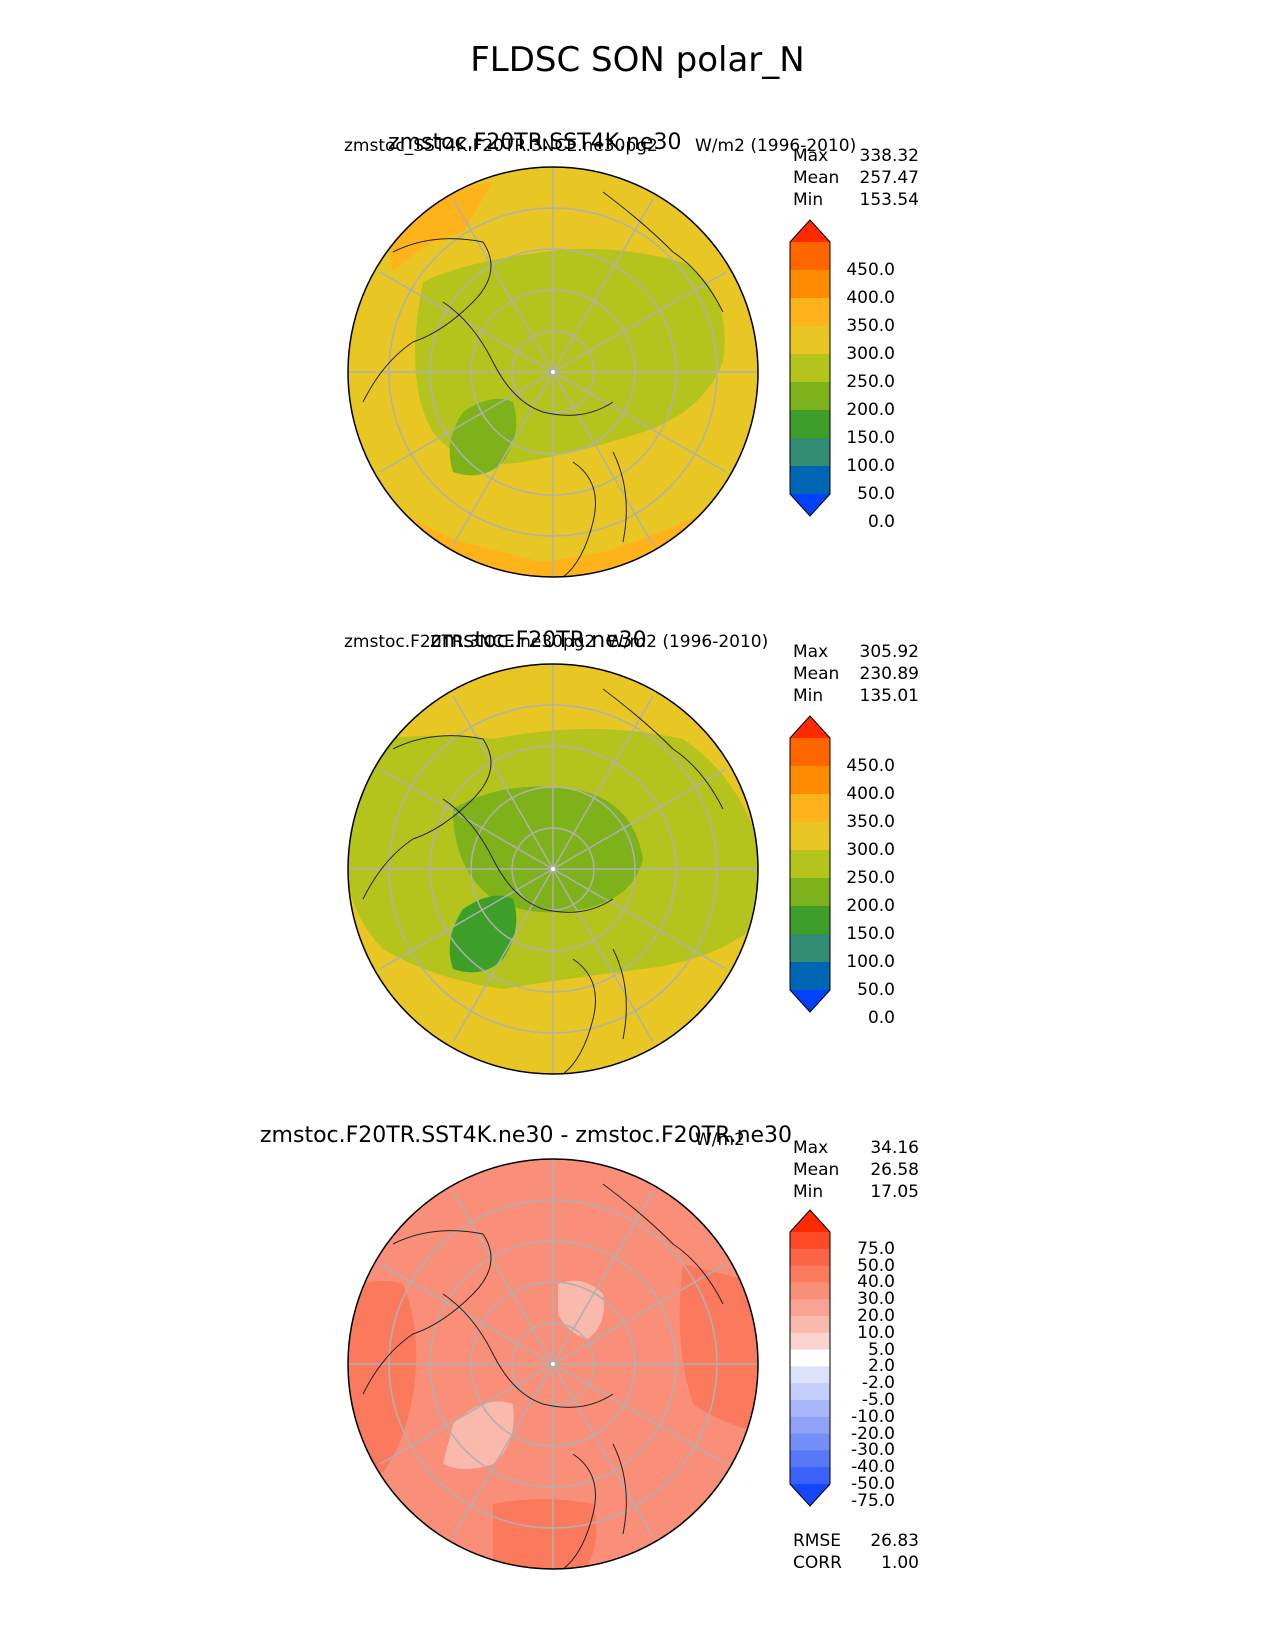  What do you see at coordinates (501, 146) in the screenshot?
I see `panel1-subtitle-left: zmstoc_SST4K.F20TR.3NCE.ne30pg2` at bounding box center [501, 146].